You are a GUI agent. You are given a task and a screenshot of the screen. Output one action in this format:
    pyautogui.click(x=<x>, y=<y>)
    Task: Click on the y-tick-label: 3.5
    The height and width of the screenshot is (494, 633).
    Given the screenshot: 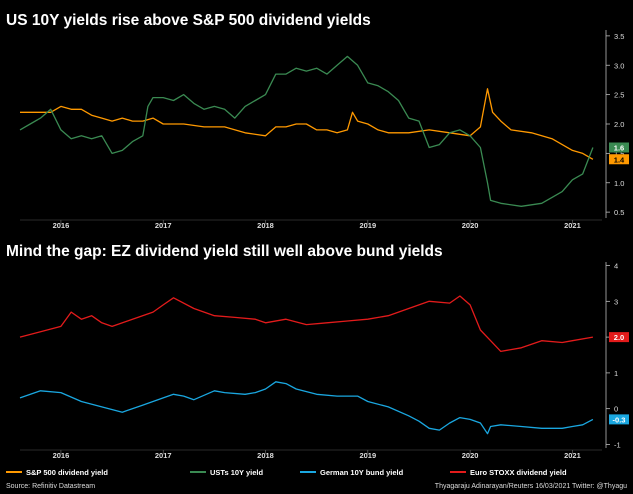 What is the action you would take?
    pyautogui.click(x=619, y=36)
    